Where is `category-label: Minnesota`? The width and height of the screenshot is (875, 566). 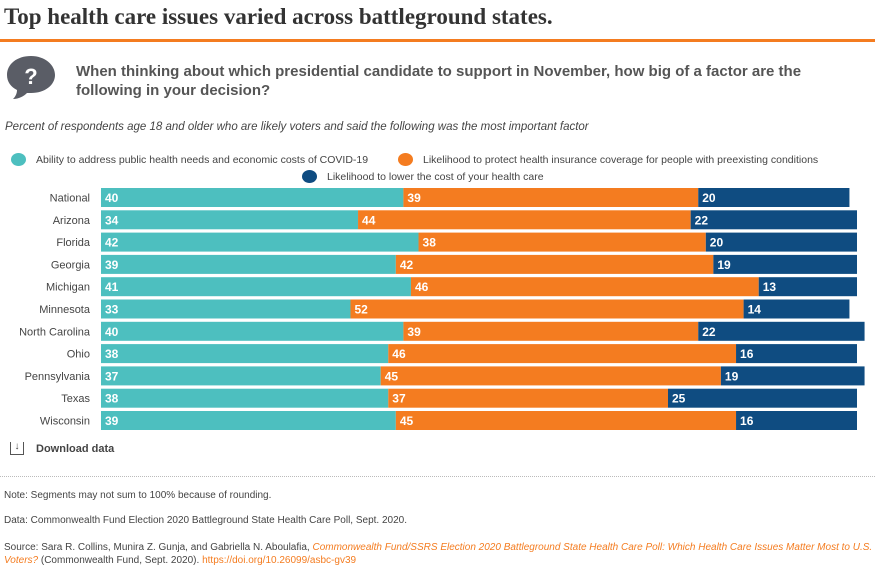 category-label: Minnesota is located at coordinates (65, 310).